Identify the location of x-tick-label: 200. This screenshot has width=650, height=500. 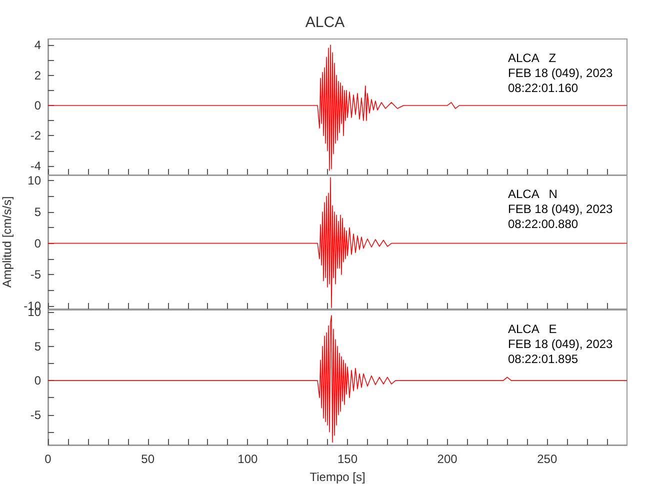
(447, 459).